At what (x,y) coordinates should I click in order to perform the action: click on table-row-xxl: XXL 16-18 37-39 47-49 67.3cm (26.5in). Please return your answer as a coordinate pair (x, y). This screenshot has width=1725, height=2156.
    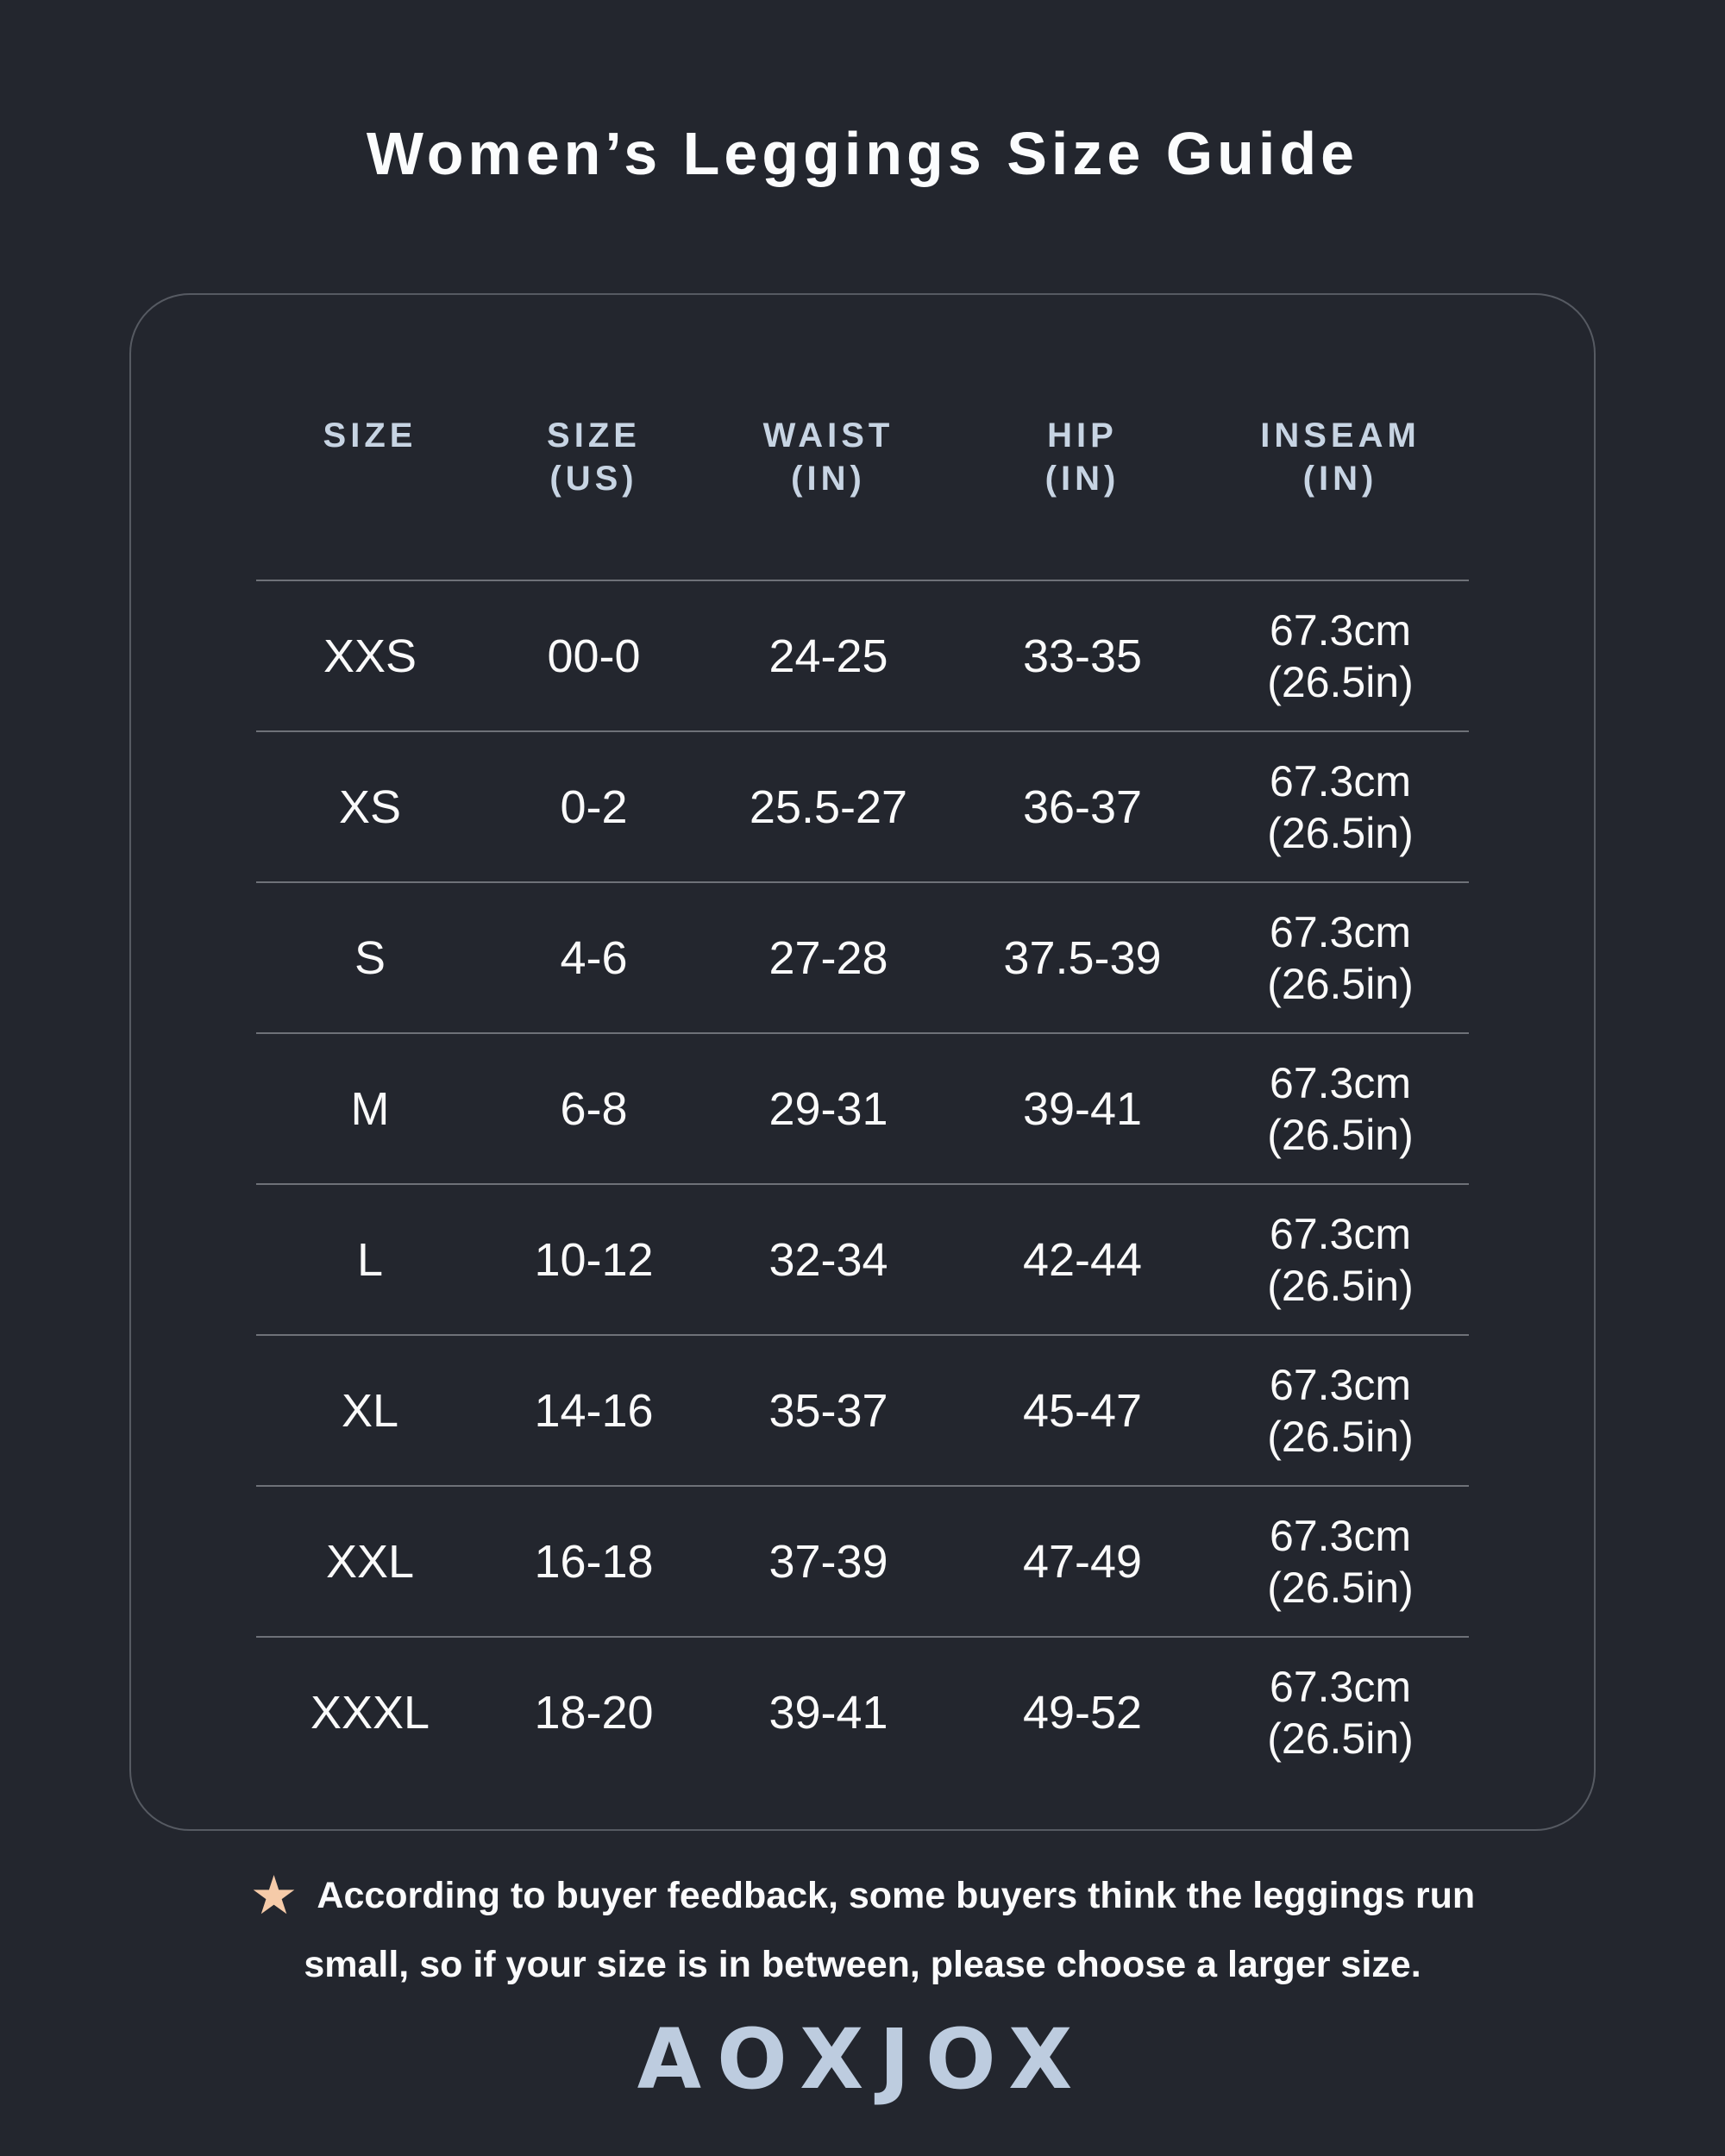
    Looking at the image, I should click on (862, 1562).